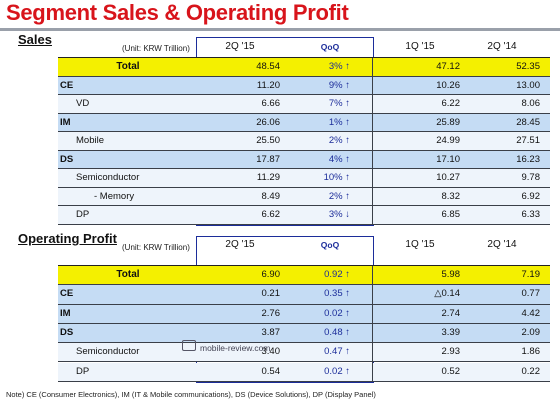 The width and height of the screenshot is (560, 406). I want to click on sales-col-header: 2Q '15, so click(240, 46).